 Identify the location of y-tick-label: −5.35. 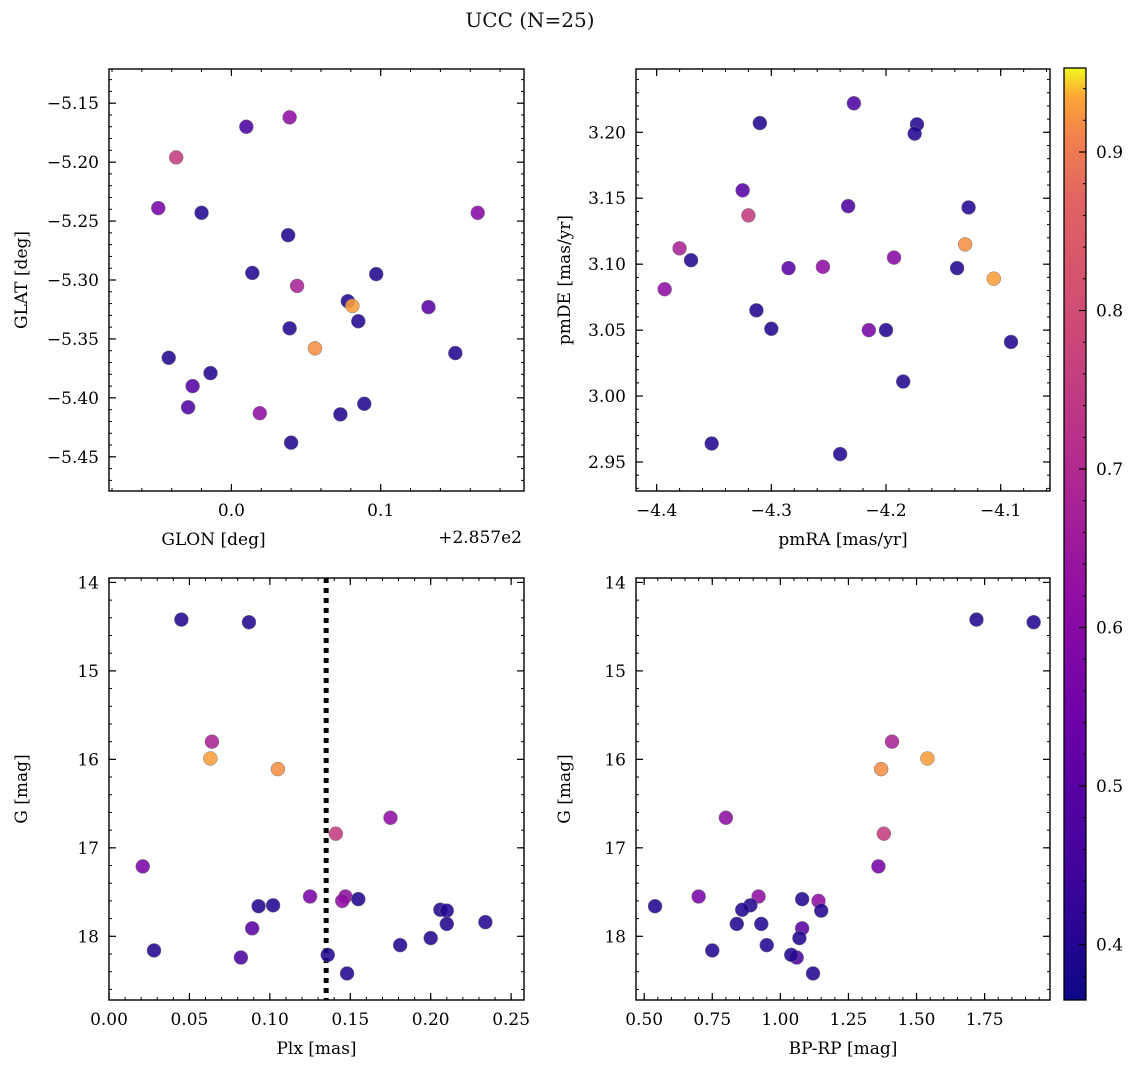
(73, 340).